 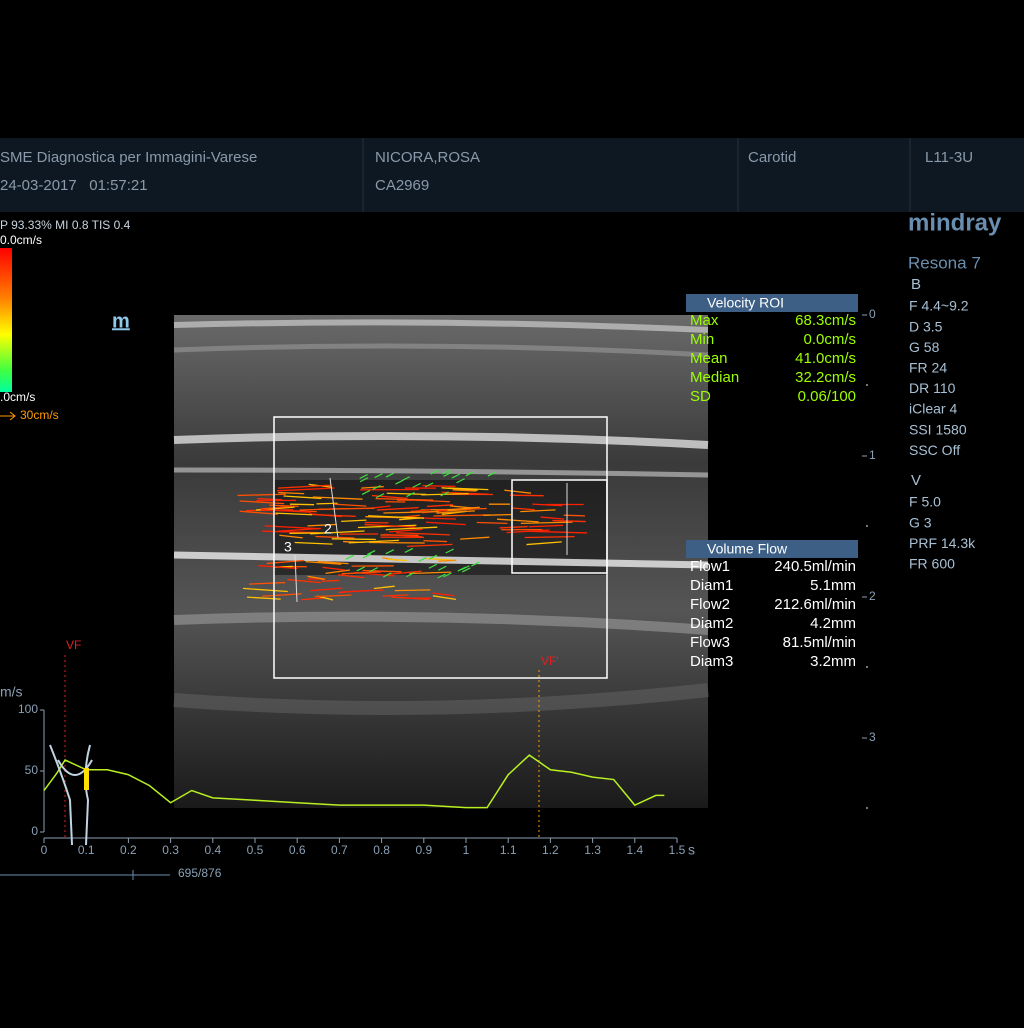 I want to click on color-scale-top: 0.0cm/s, so click(x=21, y=240).